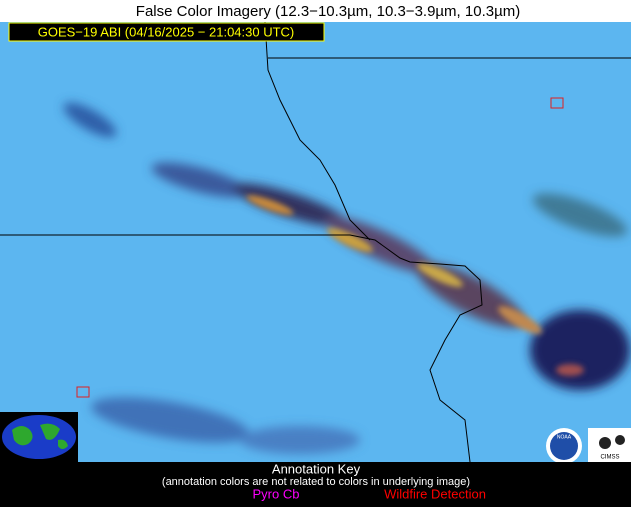 This screenshot has width=631, height=507. I want to click on key-title: Annotation Key, so click(316, 468).